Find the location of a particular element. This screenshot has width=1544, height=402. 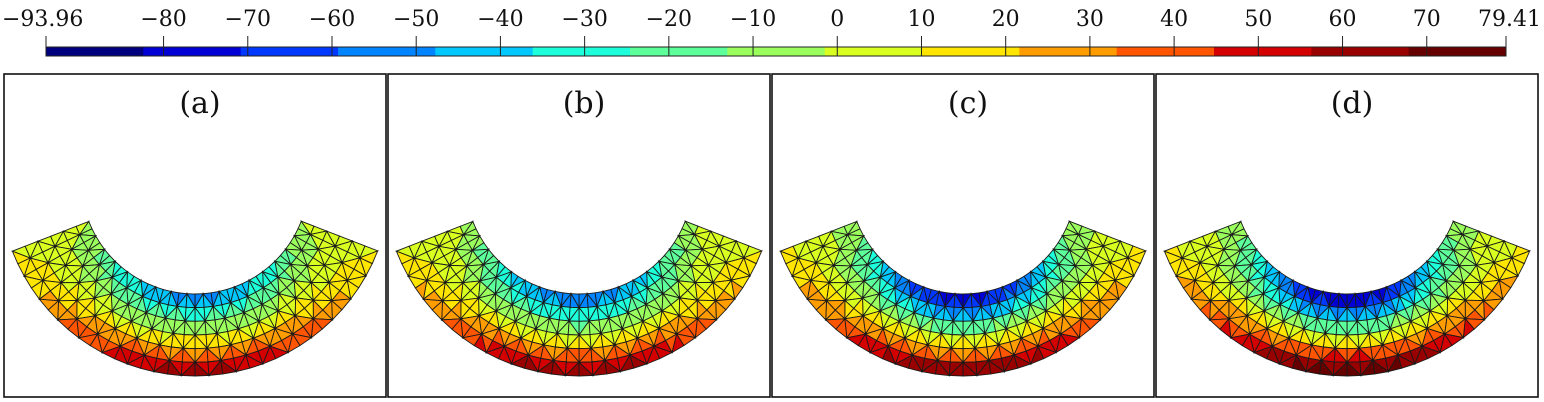

colorbar-tick-label: 10 is located at coordinates (921, 19).